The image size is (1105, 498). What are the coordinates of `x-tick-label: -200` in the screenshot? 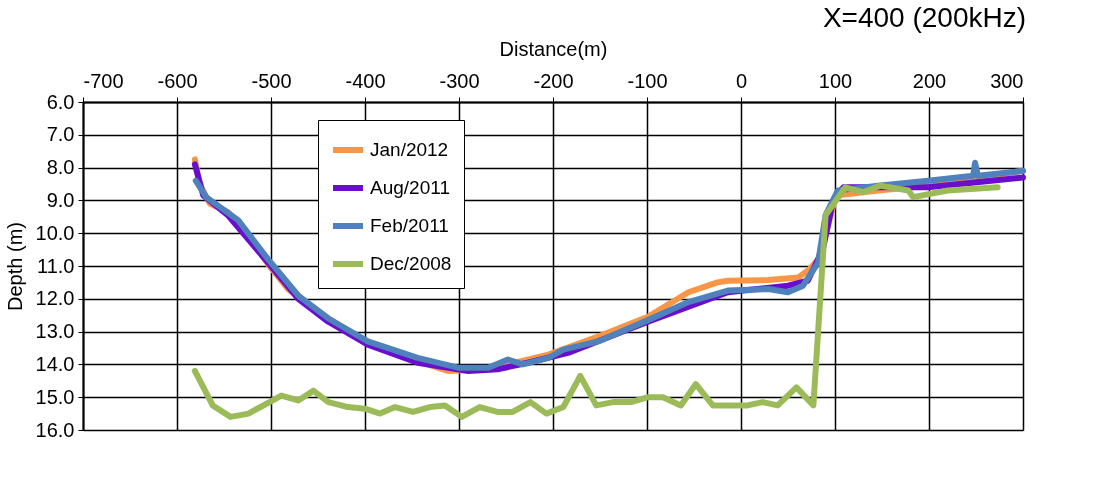 It's located at (553, 80).